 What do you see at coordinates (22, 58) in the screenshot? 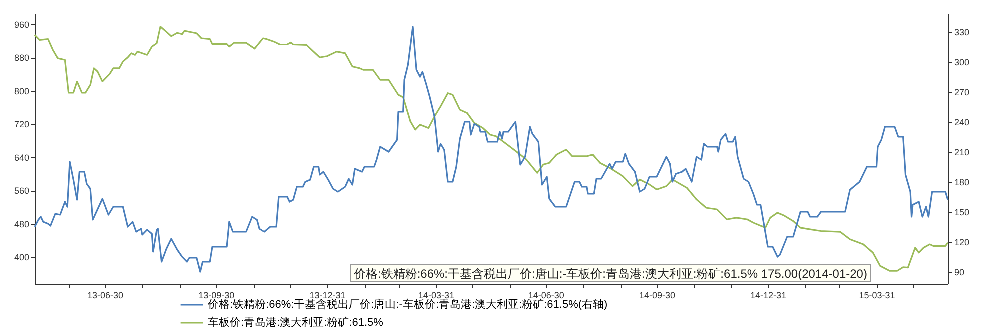
I see `y-tick-label: 880` at bounding box center [22, 58].